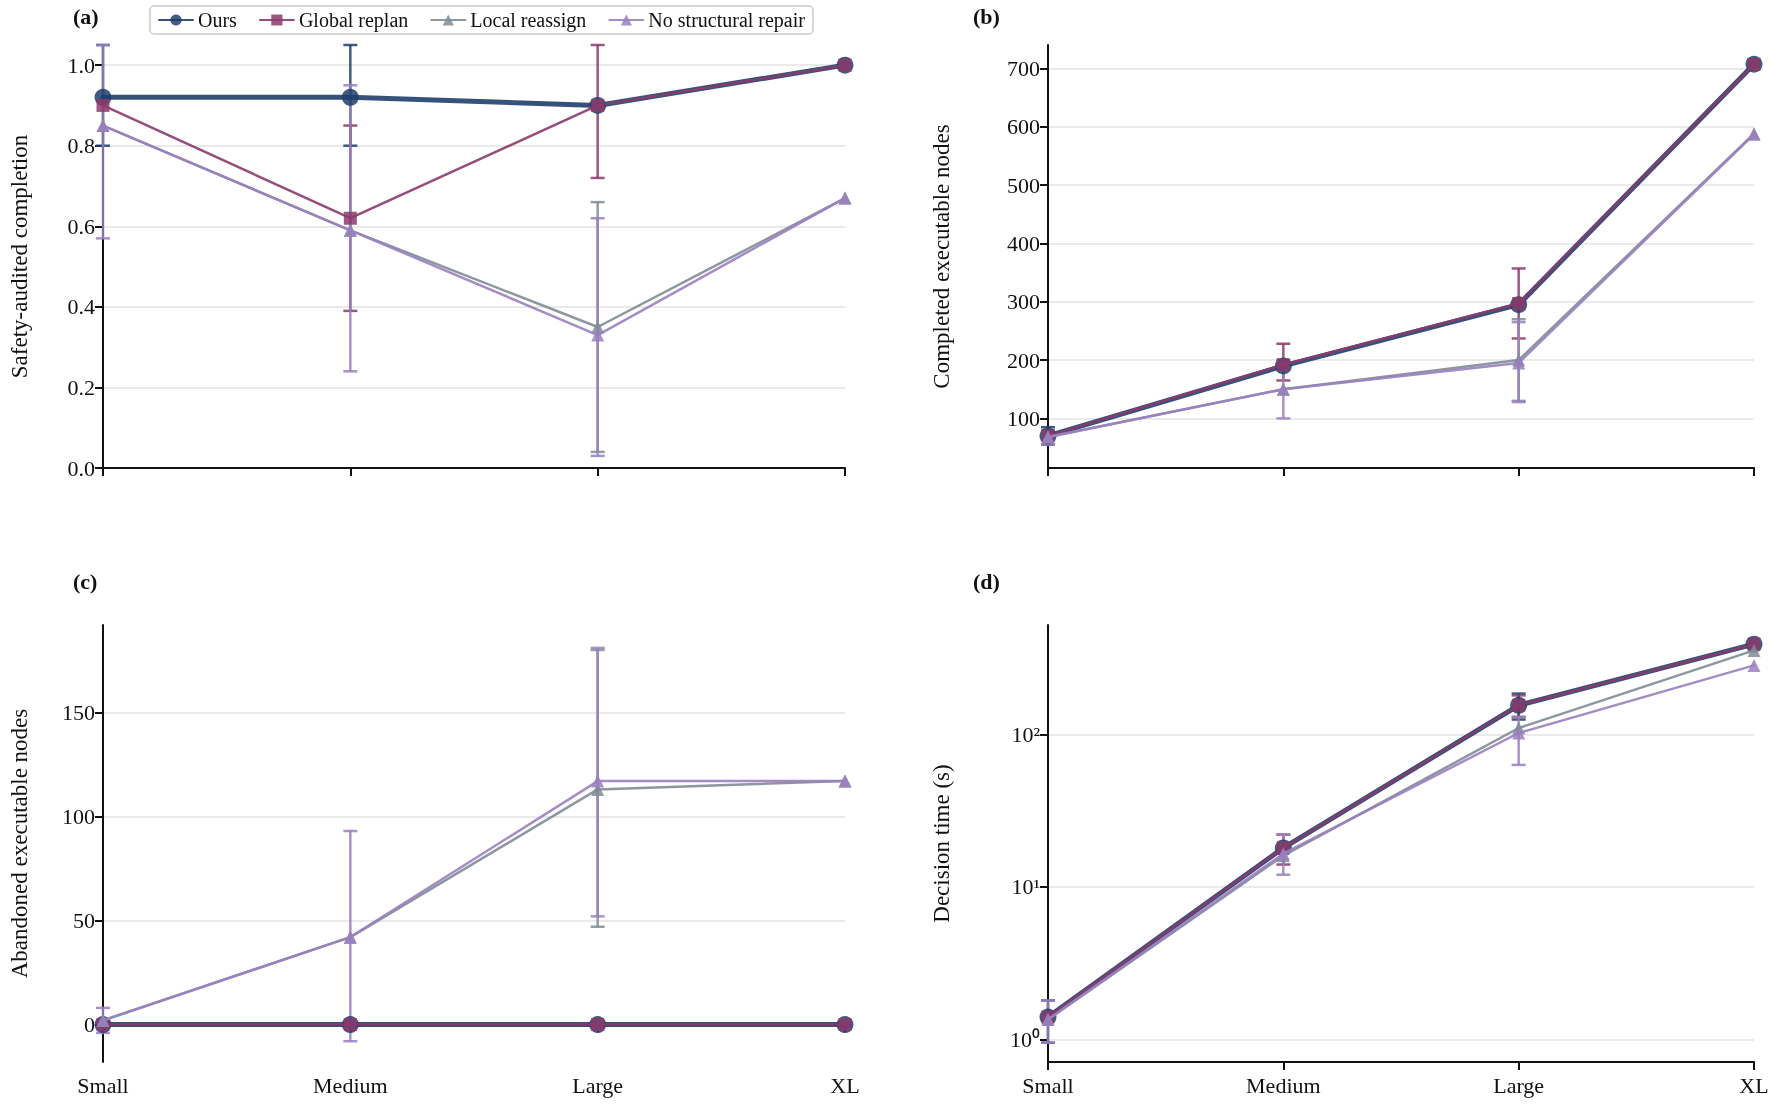 This screenshot has height=1112, width=1779. Describe the element at coordinates (1023, 127) in the screenshot. I see `y-tick-label: 600` at that location.